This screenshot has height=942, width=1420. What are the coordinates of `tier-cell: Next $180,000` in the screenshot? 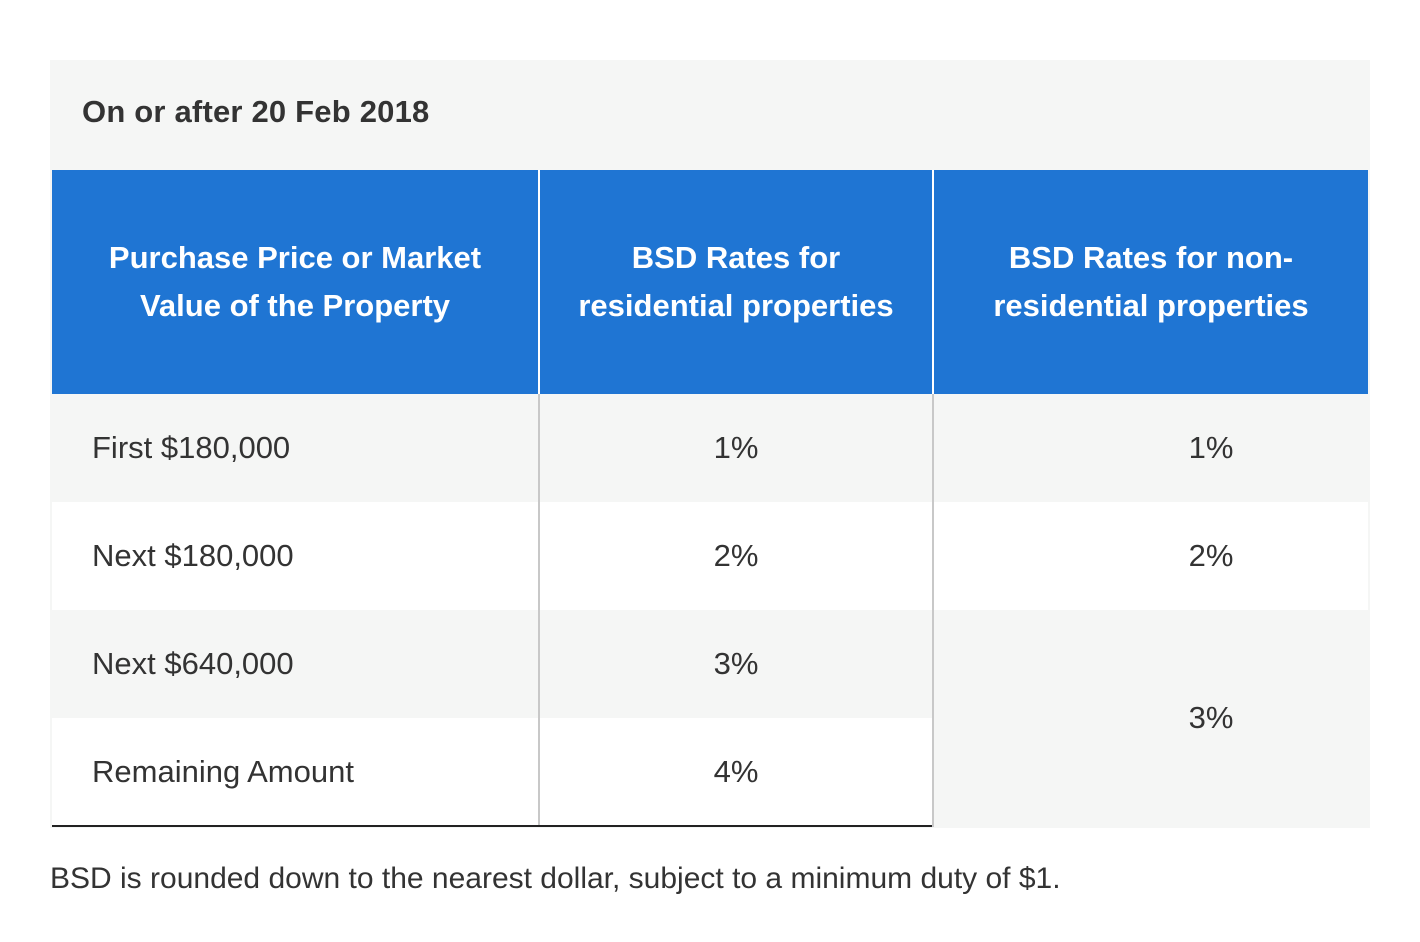 It's located at (295, 556).